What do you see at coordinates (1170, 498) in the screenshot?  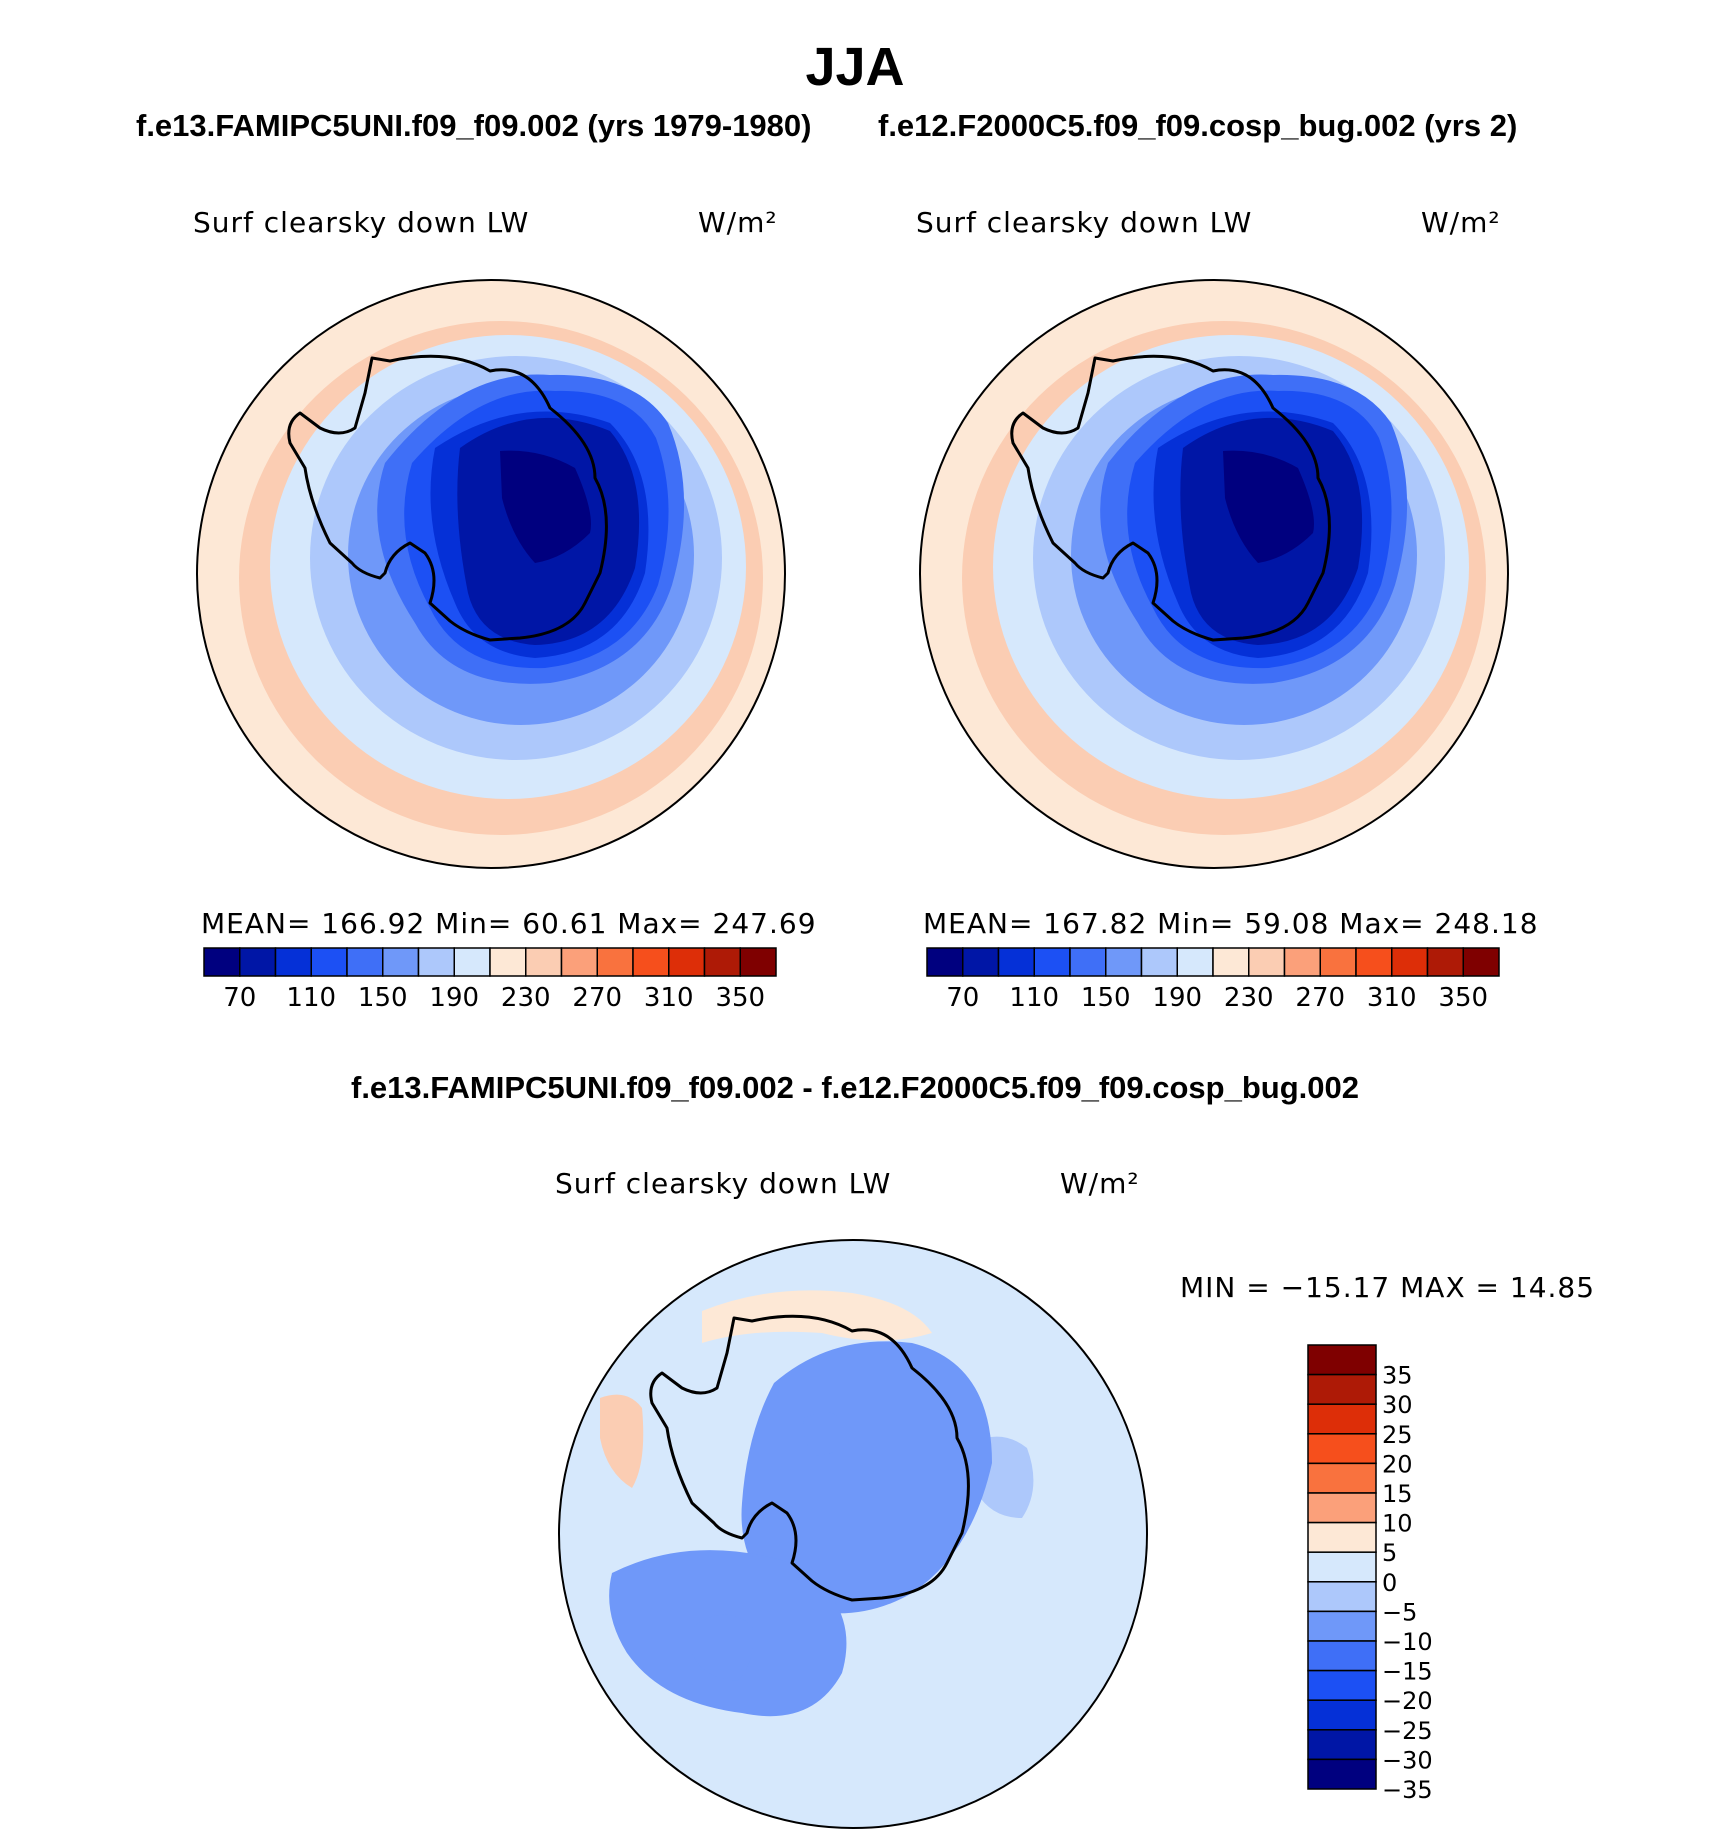 I see `right-coastline` at bounding box center [1170, 498].